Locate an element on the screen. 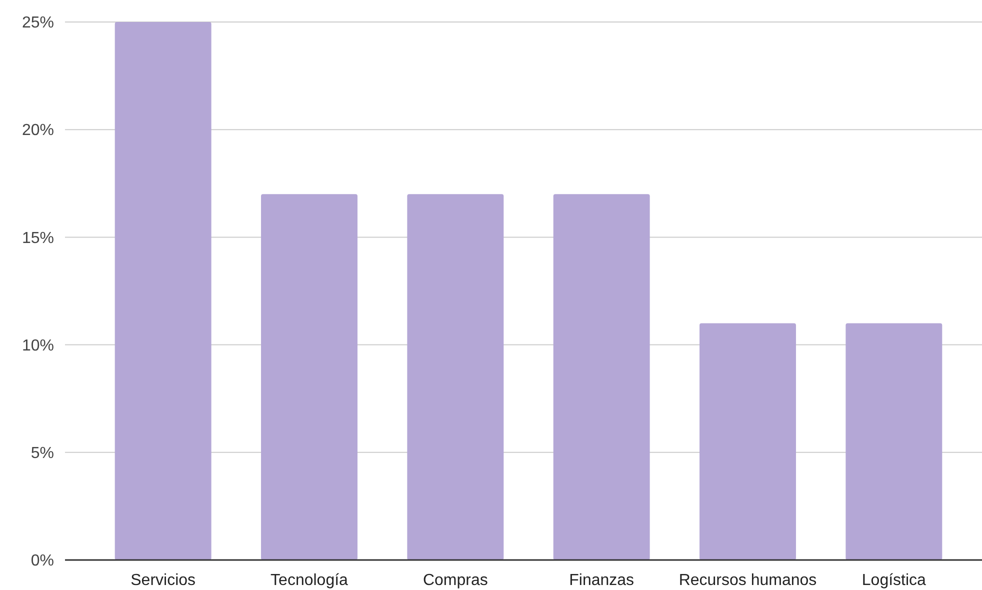 This screenshot has height=590, width=982. x-tick-label: Servicios is located at coordinates (163, 580).